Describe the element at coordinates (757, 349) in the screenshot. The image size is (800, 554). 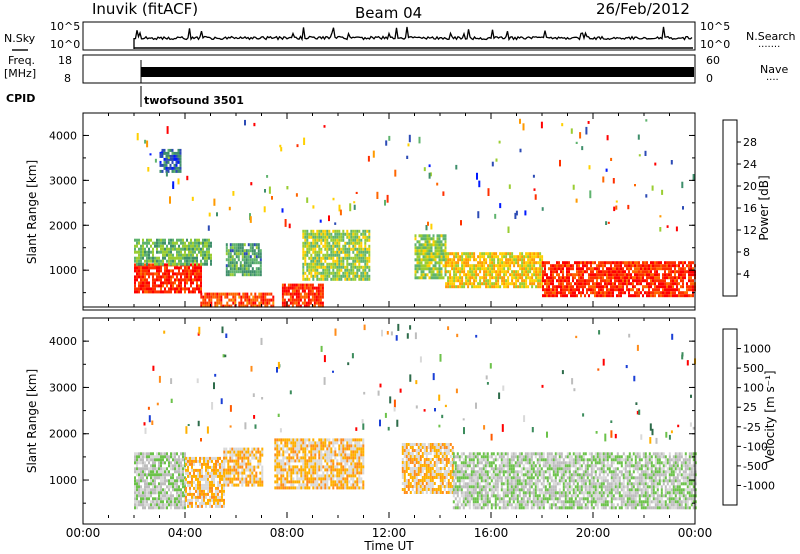
I see `velocity-colorbar-tick-label: 1000` at that location.